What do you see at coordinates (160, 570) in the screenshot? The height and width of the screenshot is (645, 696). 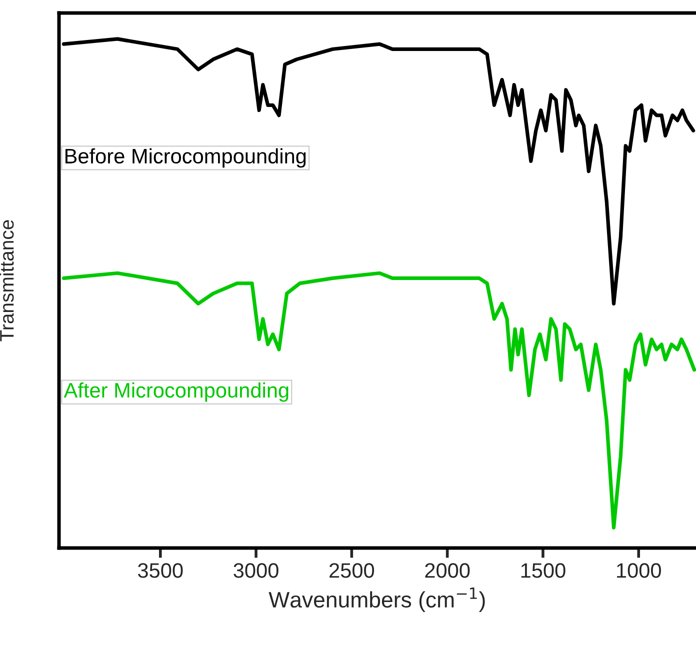 I see `x-tick-label: 3500` at bounding box center [160, 570].